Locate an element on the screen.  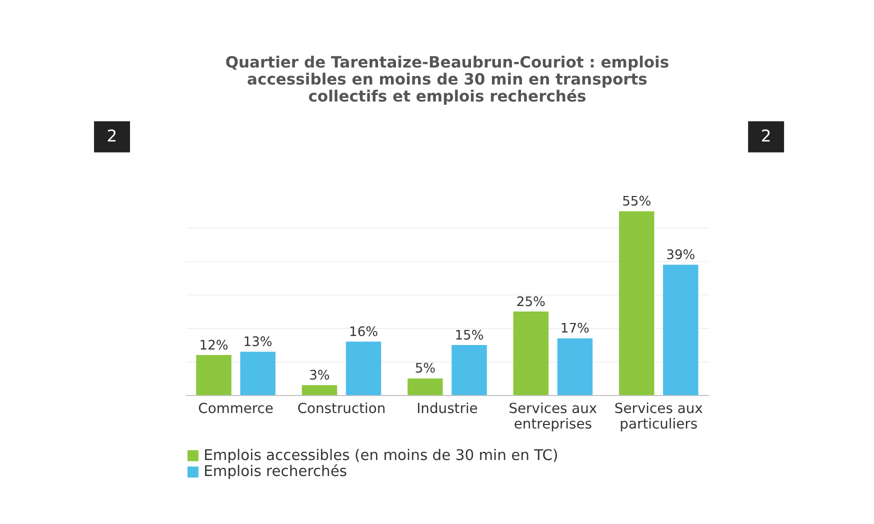
data-label: 25% is located at coordinates (531, 302).